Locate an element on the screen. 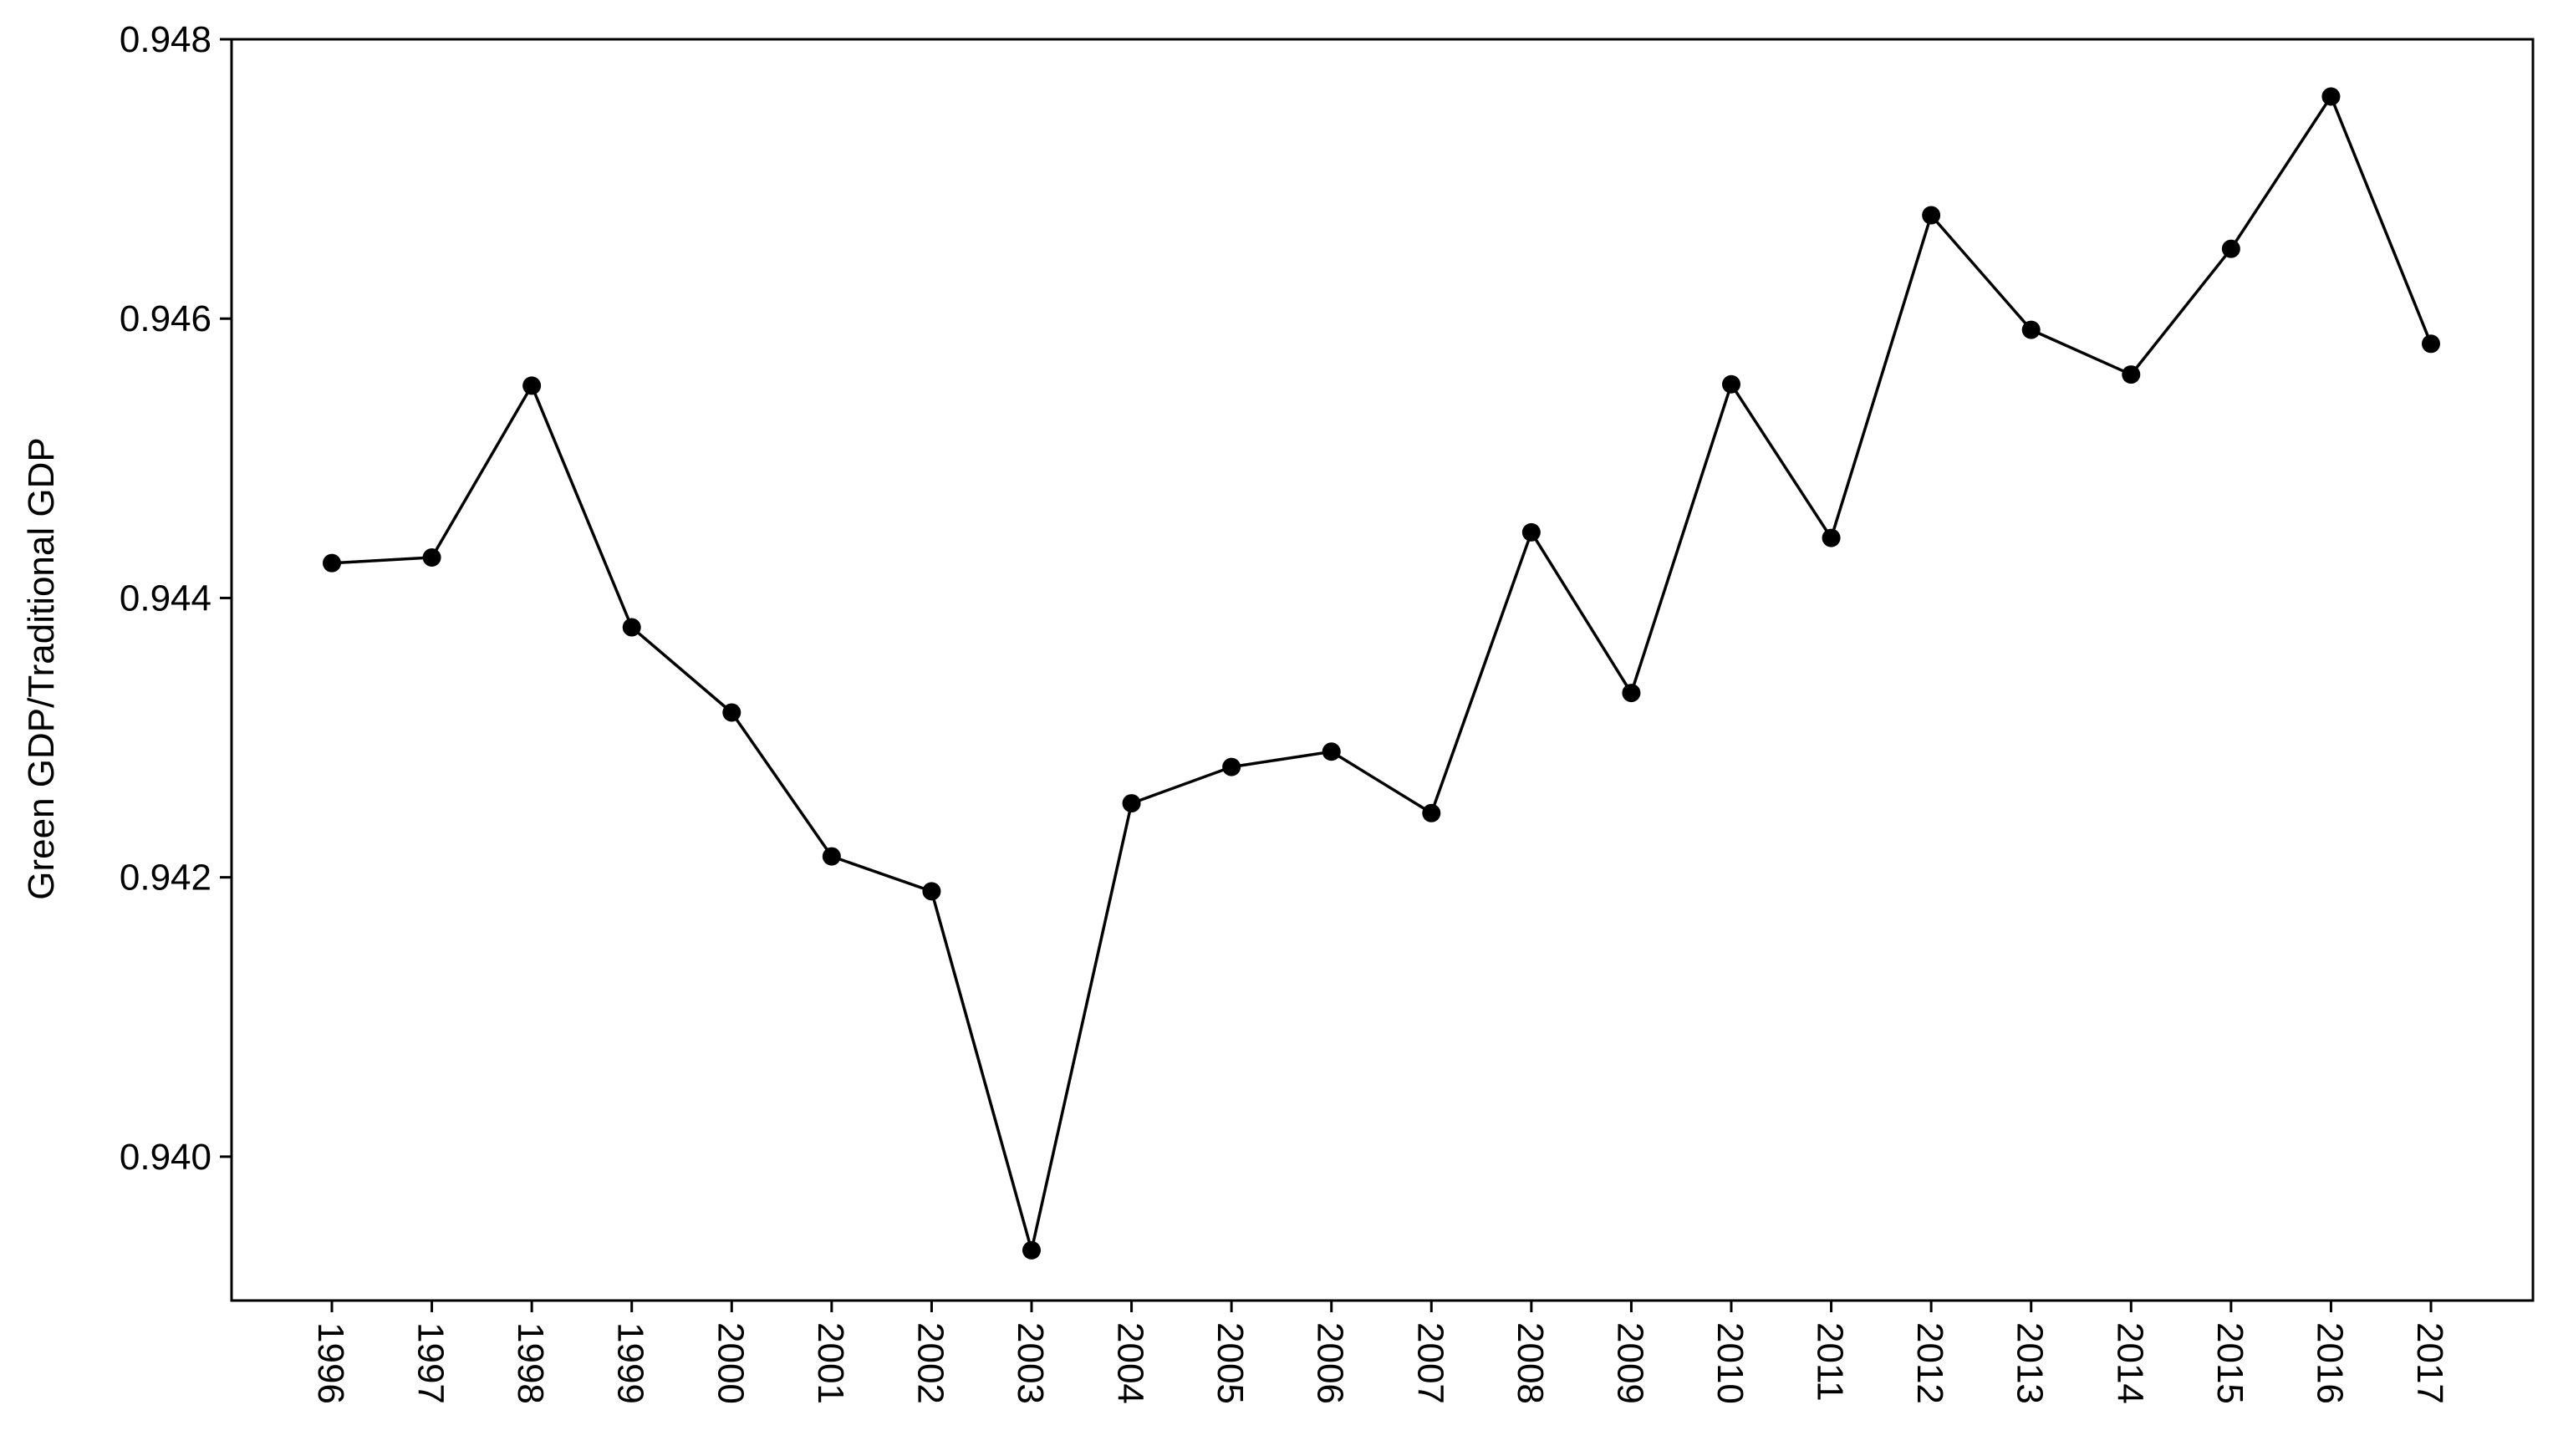 The image size is (2553, 1456). x-tick-label: 2014 is located at coordinates (2129, 1363).